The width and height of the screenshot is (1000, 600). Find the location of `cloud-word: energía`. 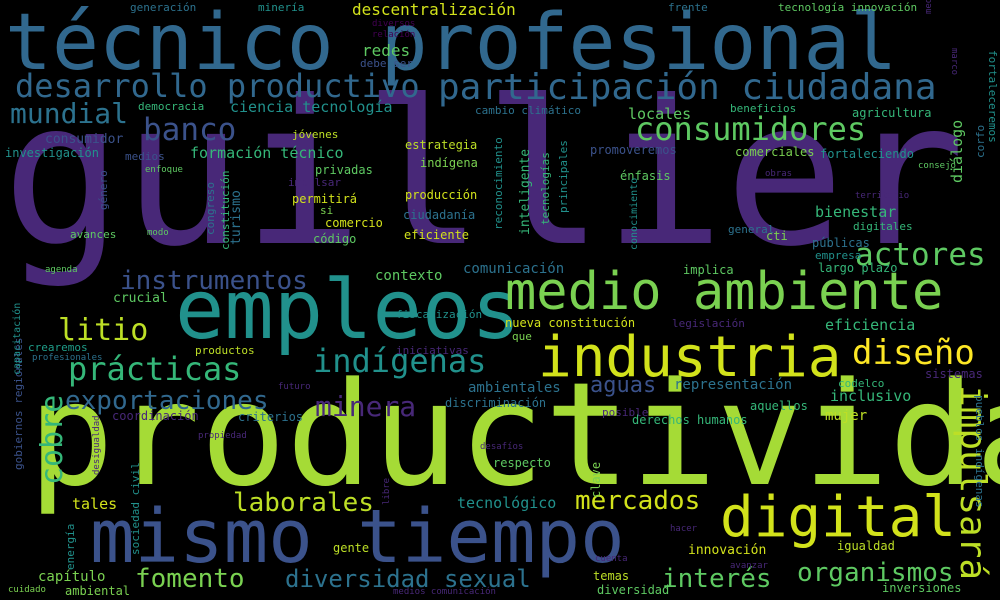

cloud-word: energía is located at coordinates (70, 546).